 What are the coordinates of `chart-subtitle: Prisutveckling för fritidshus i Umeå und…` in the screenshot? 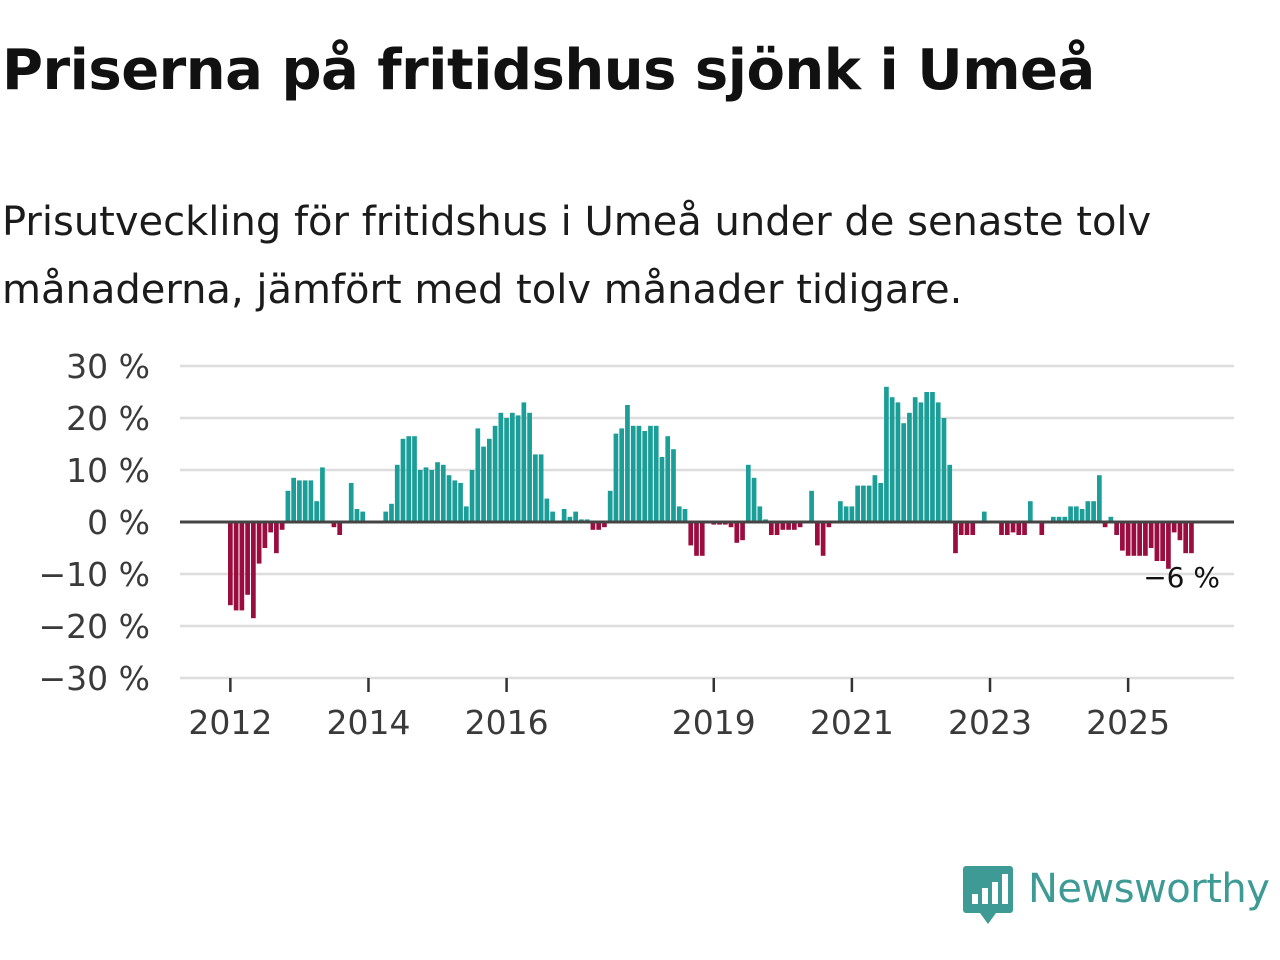 It's located at (577, 256).